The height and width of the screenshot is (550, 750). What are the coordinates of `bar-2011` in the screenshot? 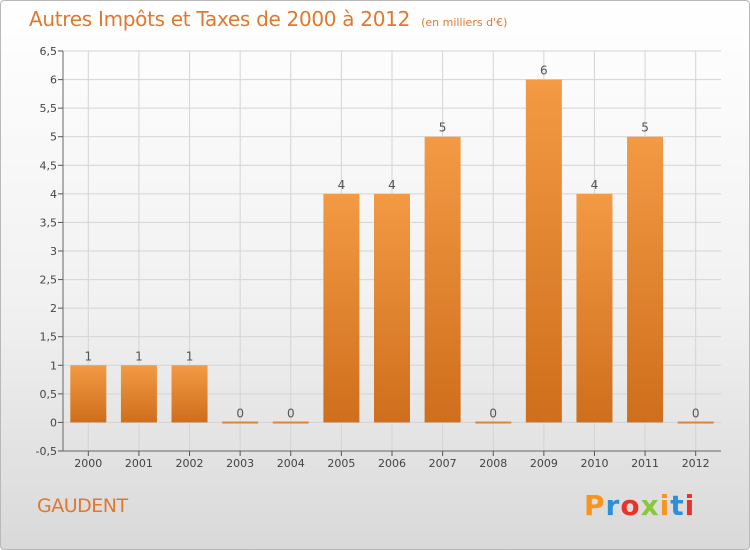 It's located at (645, 279).